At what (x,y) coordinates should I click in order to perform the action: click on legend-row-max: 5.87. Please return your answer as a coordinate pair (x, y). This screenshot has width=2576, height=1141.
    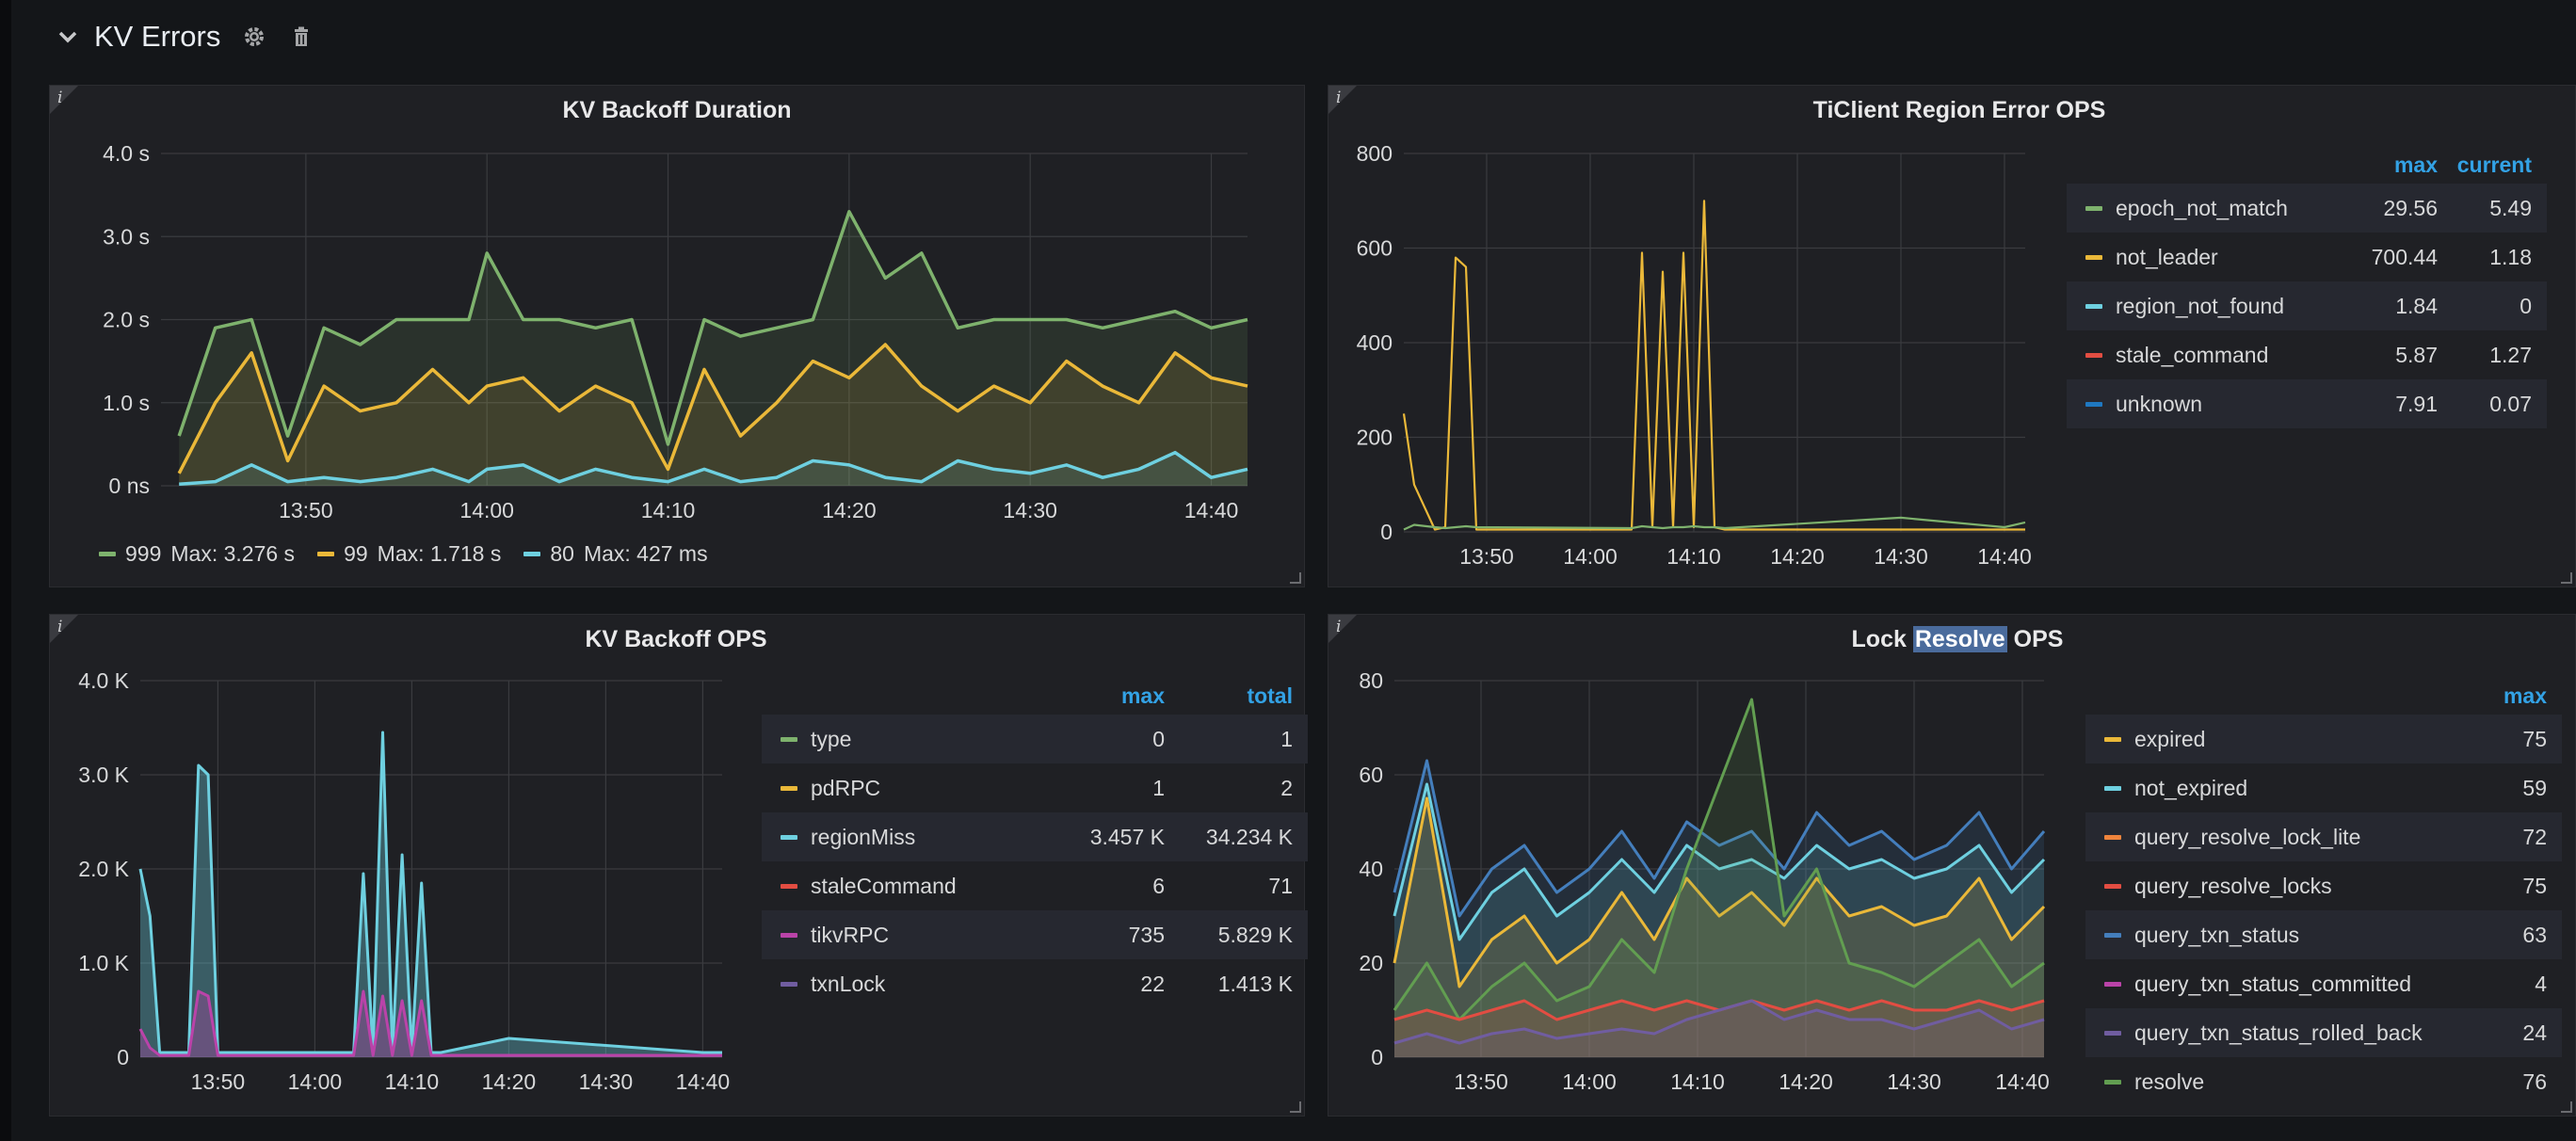
    Looking at the image, I should click on (2416, 354).